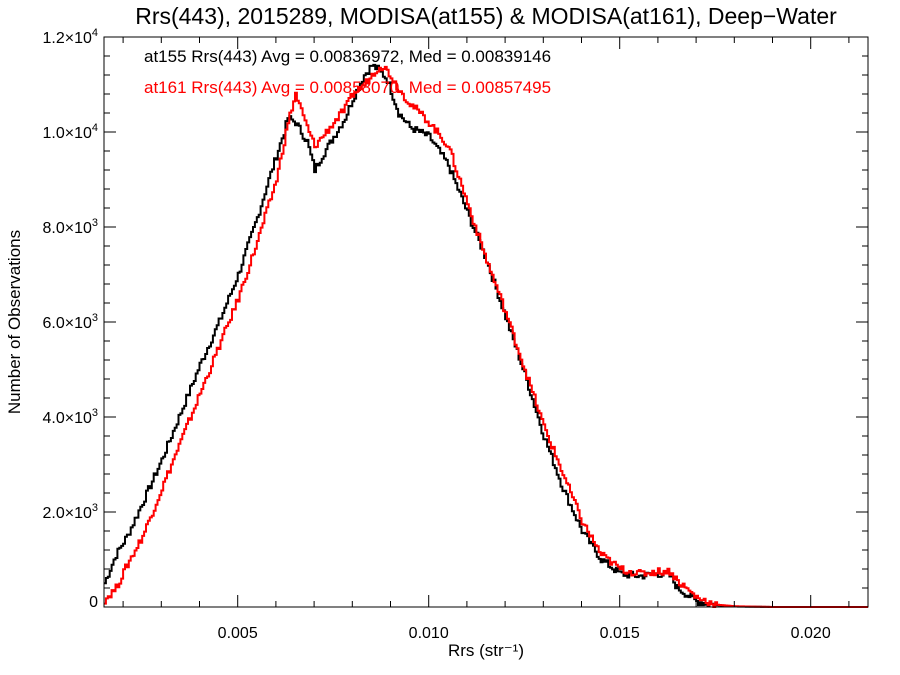 This screenshot has height=675, width=900. I want to click on y-tick-label-6: 1.2×10⁴, so click(70, 37).